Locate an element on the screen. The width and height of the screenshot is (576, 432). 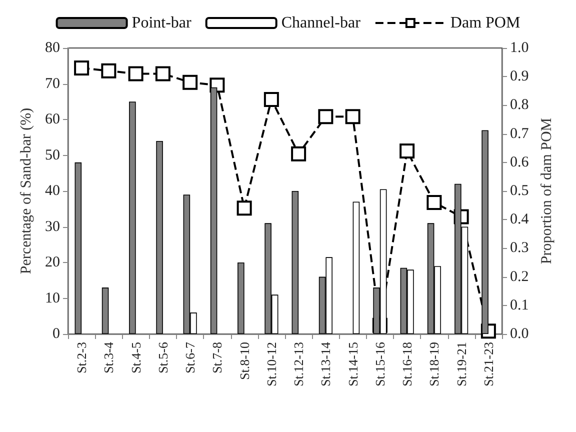
x-tick-label: St.10-12 is located at coordinates (271, 364).